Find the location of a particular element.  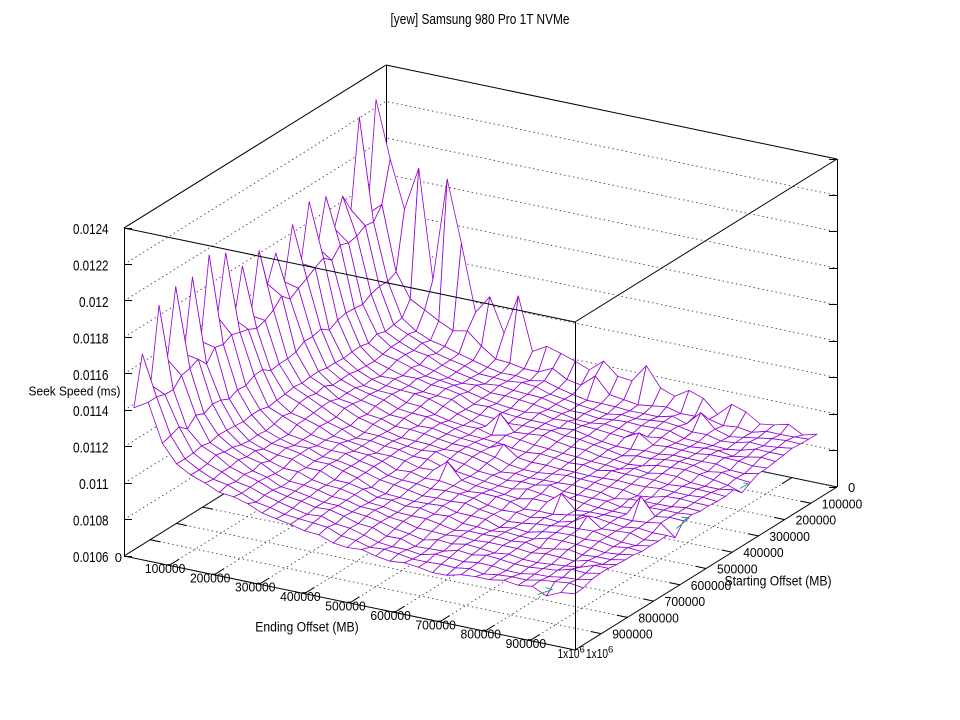

svg-text: 0.0116 is located at coordinates (91, 375).